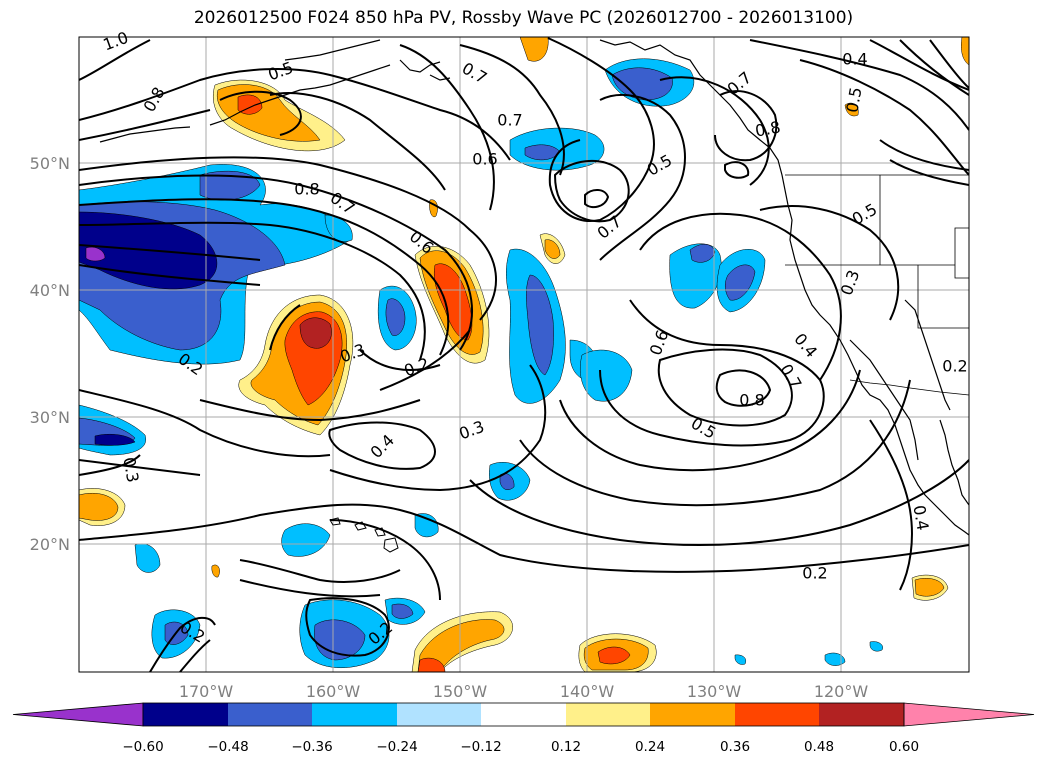 This screenshot has height=765, width=1047. Describe the element at coordinates (650, 747) in the screenshot. I see `colorbar-tick-label: 0.24` at that location.